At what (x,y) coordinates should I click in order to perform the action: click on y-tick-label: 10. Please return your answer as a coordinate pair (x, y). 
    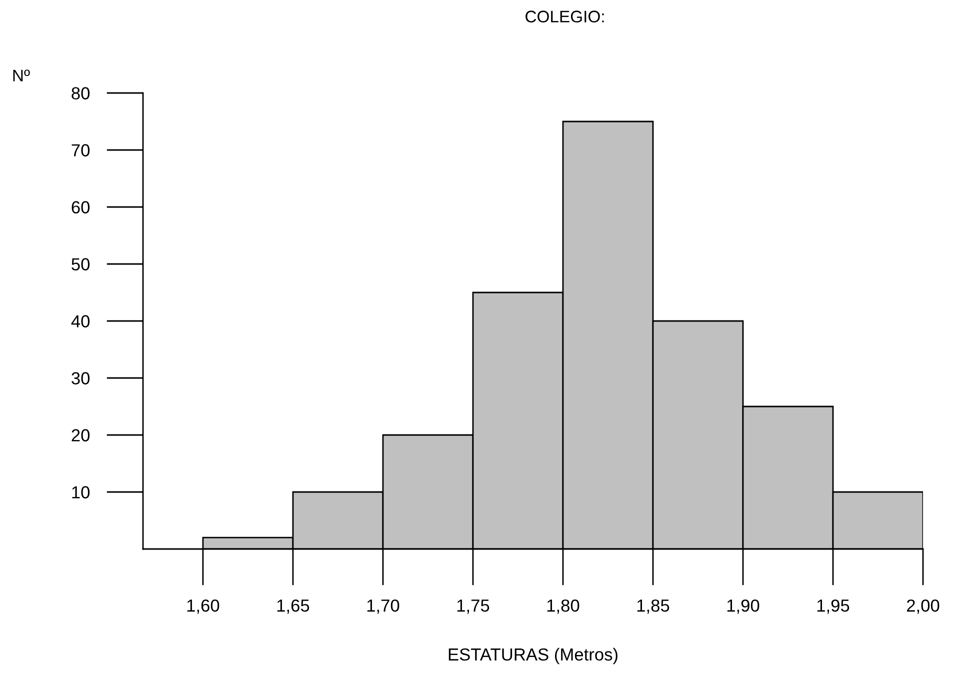
    Looking at the image, I should click on (81, 492).